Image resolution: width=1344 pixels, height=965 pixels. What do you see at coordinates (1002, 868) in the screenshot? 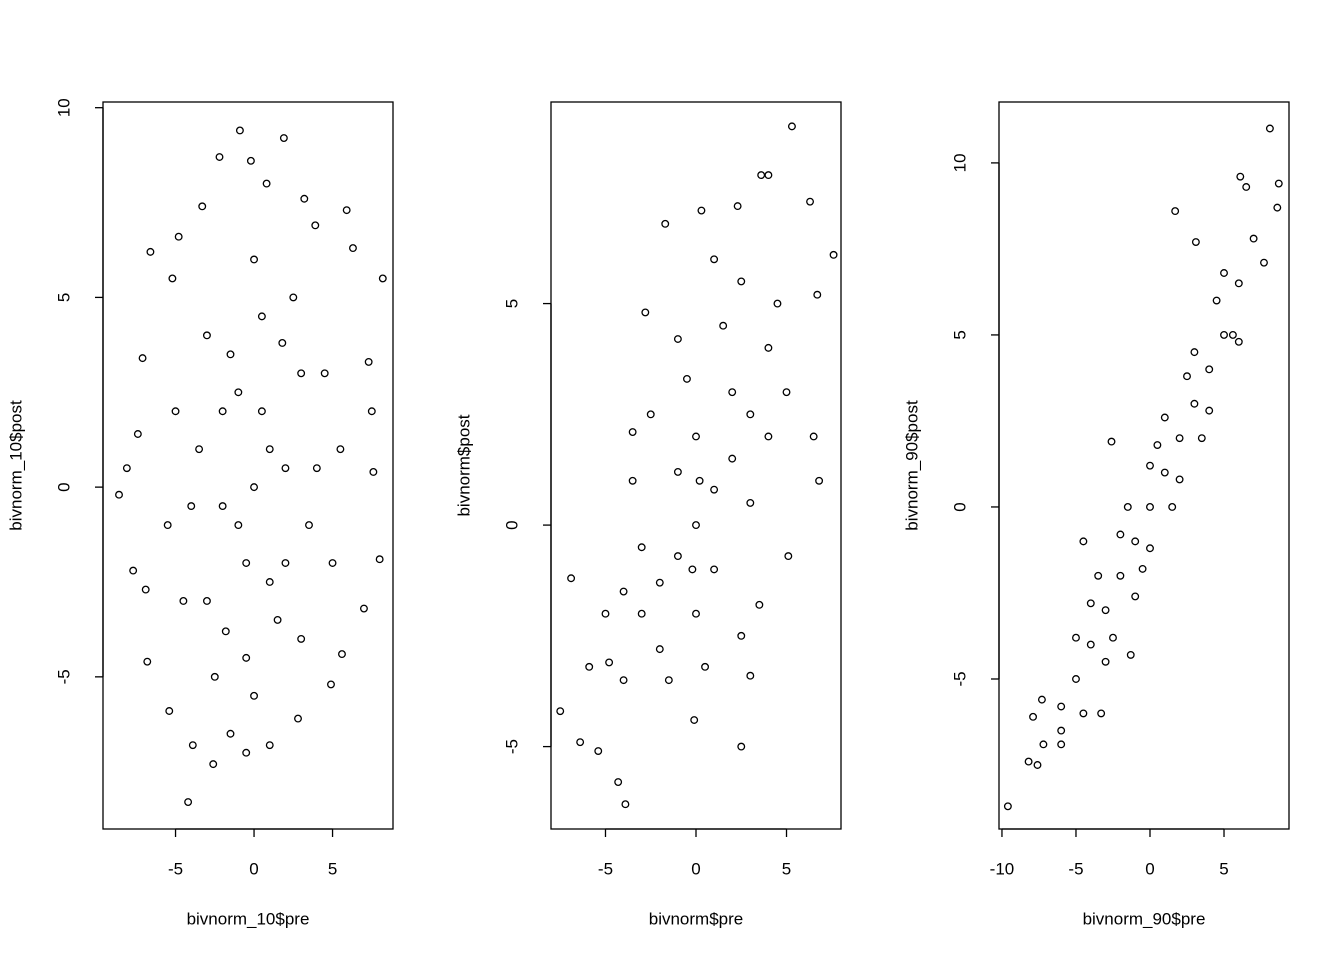
I see `x-tick-label: -10` at bounding box center [1002, 868].